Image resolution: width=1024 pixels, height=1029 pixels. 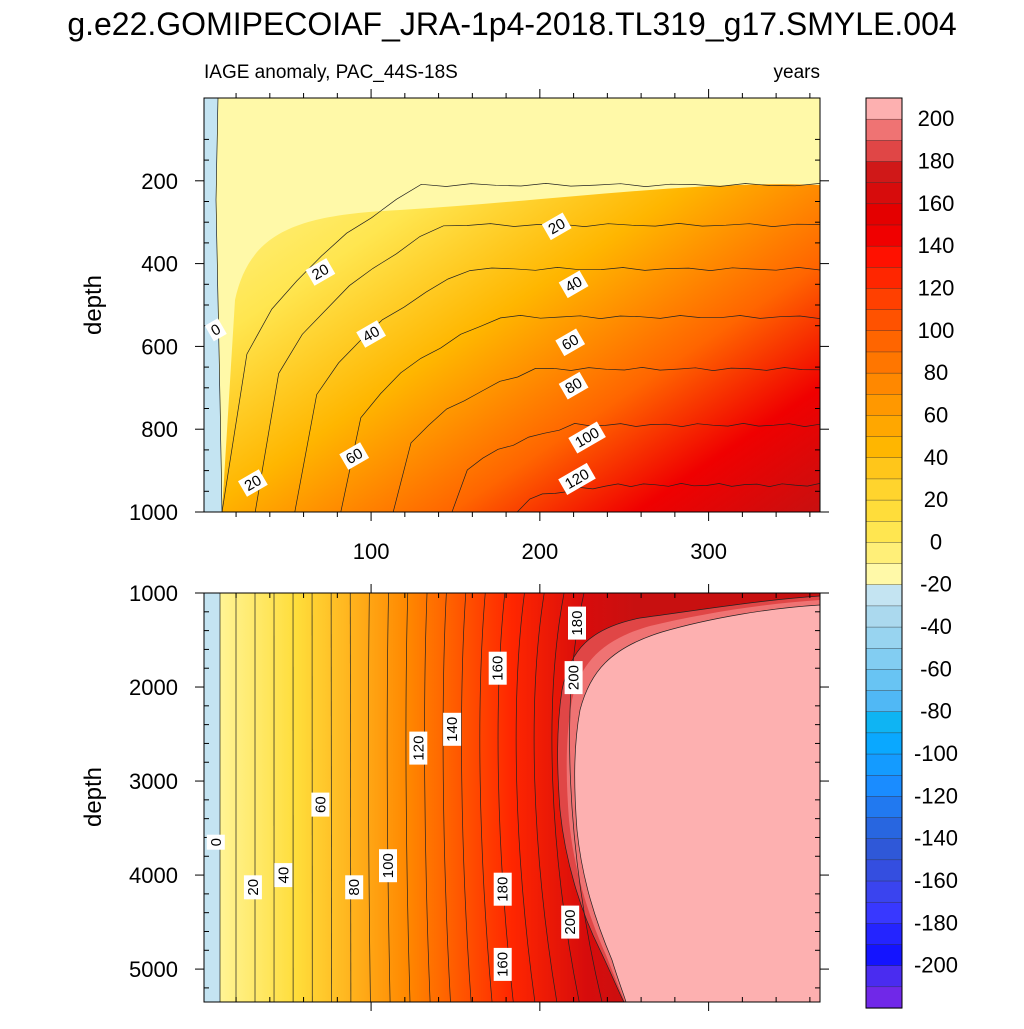 What do you see at coordinates (936, 711) in the screenshot?
I see `colorbar-label: -80` at bounding box center [936, 711].